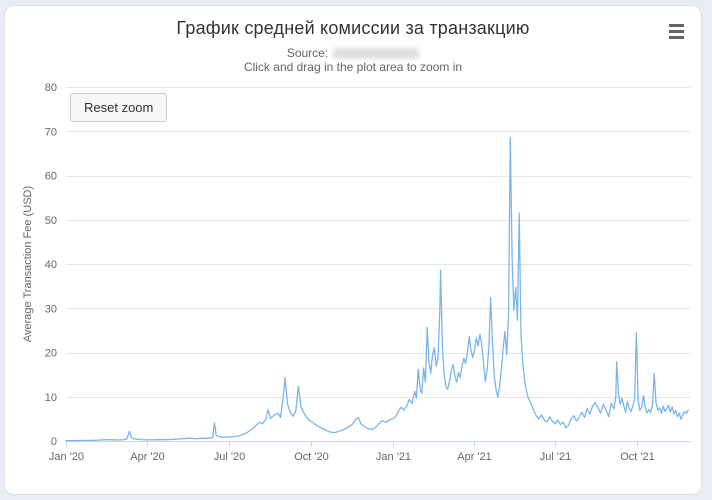 The image size is (712, 500). What do you see at coordinates (51, 309) in the screenshot?
I see `y-axis-tick-label: 30` at bounding box center [51, 309].